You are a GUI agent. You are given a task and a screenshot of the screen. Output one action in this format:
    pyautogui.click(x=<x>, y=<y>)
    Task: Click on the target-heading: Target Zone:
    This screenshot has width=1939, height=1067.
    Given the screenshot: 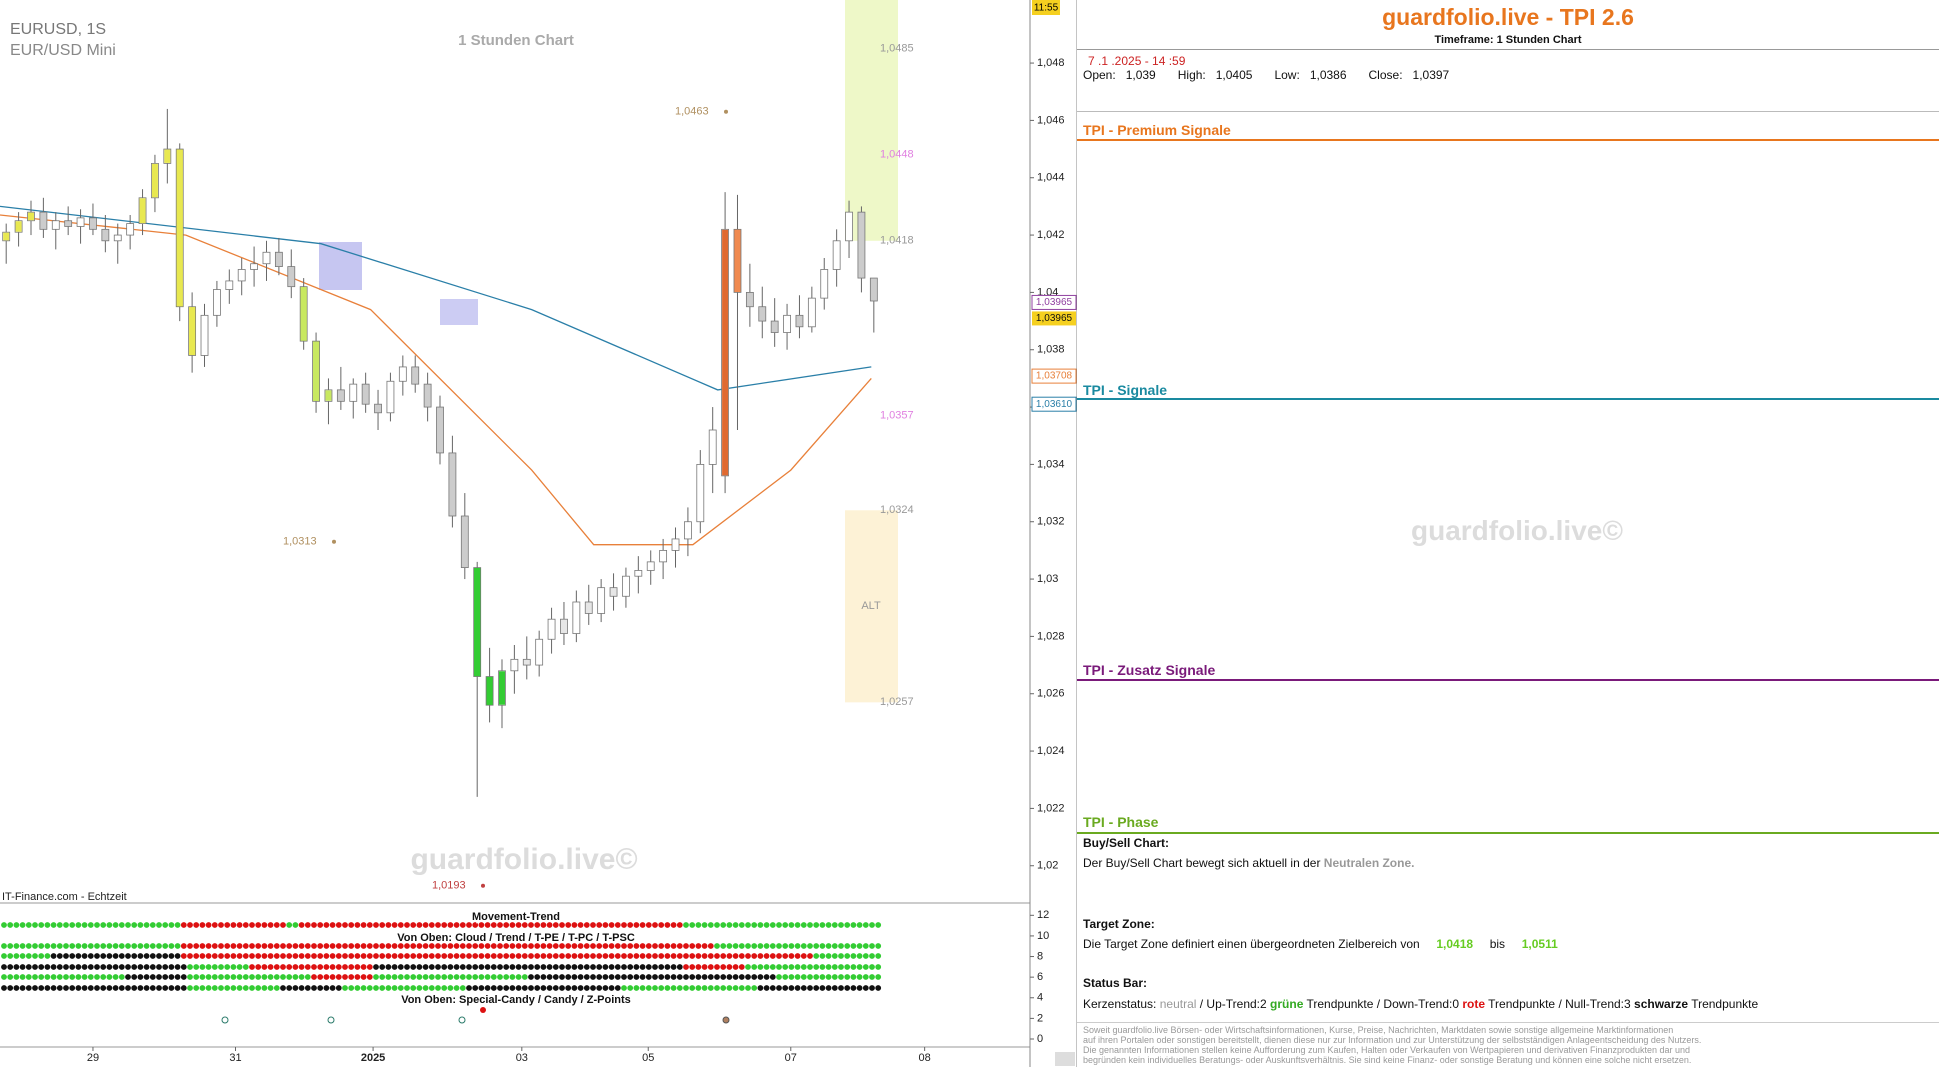 What is the action you would take?
    pyautogui.click(x=1119, y=924)
    